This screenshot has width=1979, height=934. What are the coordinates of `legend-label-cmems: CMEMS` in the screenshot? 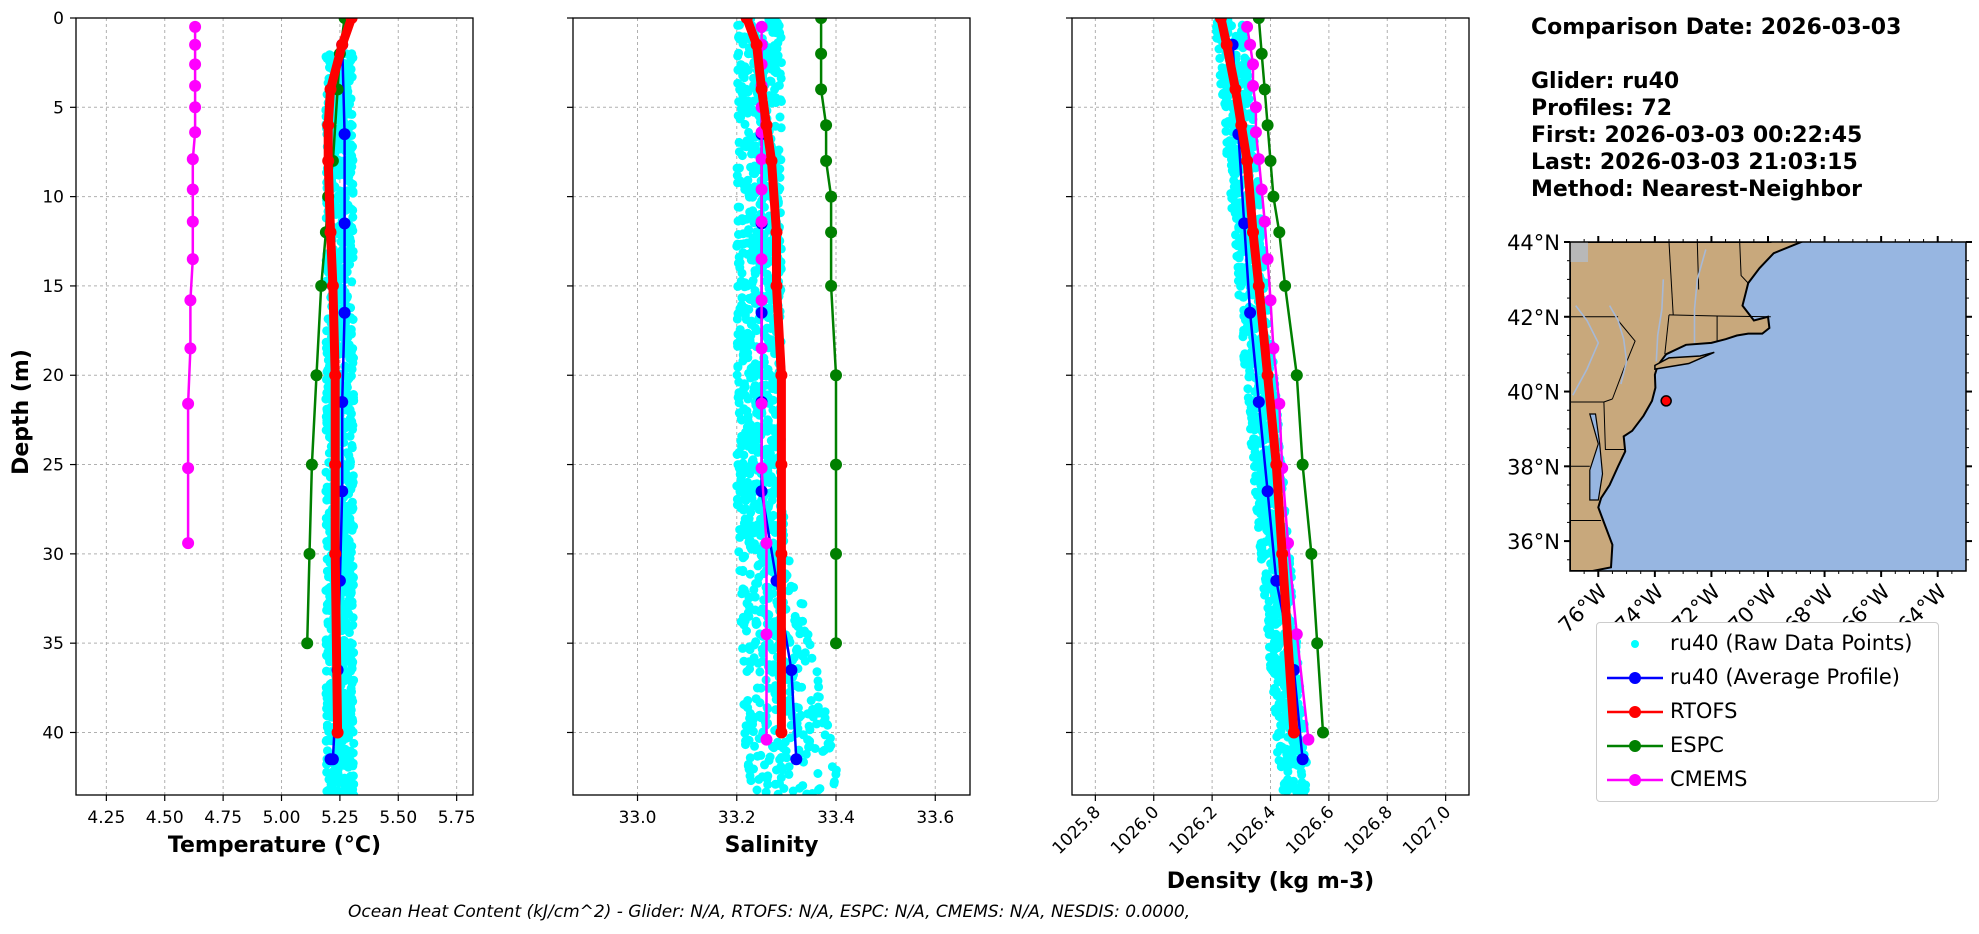 It's located at (1709, 779).